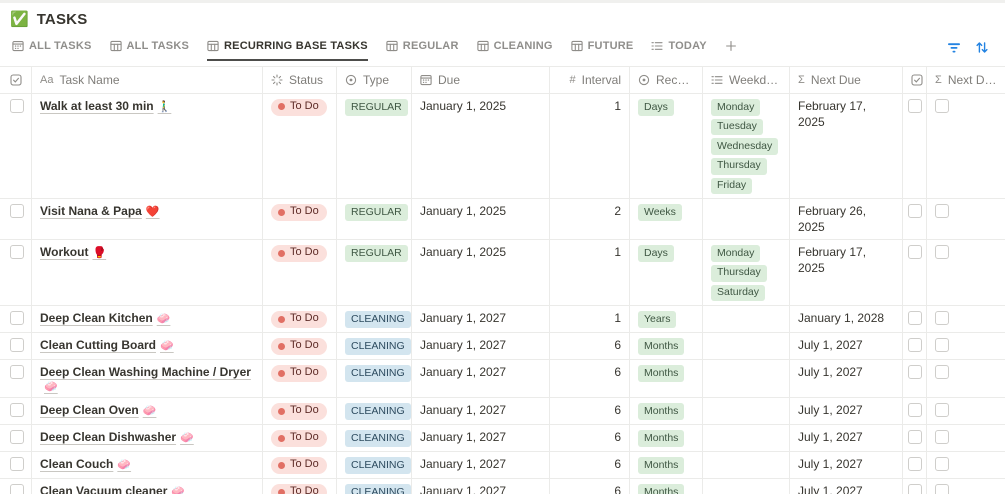 Image resolution: width=1005 pixels, height=494 pixels. Describe the element at coordinates (147, 379) in the screenshot. I see `task-name-link: Deep Clean Washing Machine / Dryer🧼` at that location.